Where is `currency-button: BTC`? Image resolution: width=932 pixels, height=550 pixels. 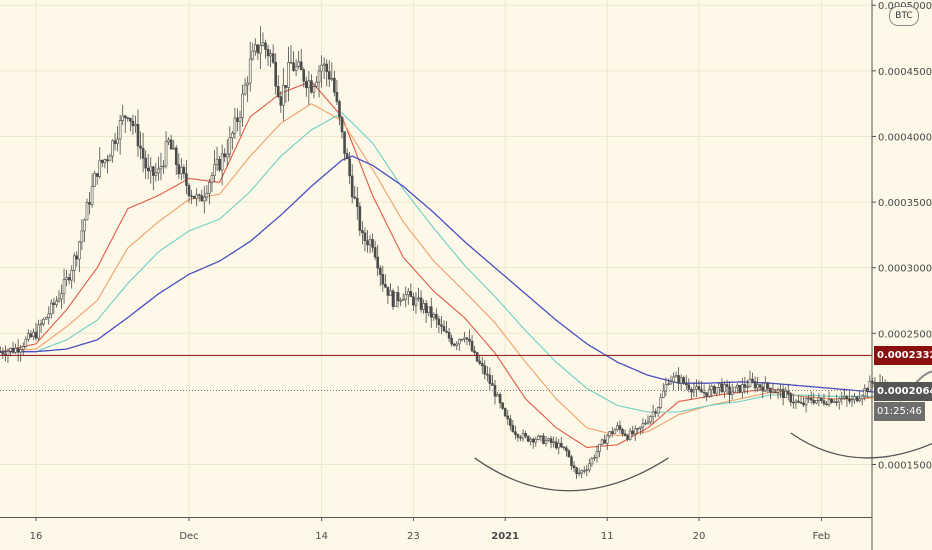 currency-button: BTC is located at coordinates (904, 16).